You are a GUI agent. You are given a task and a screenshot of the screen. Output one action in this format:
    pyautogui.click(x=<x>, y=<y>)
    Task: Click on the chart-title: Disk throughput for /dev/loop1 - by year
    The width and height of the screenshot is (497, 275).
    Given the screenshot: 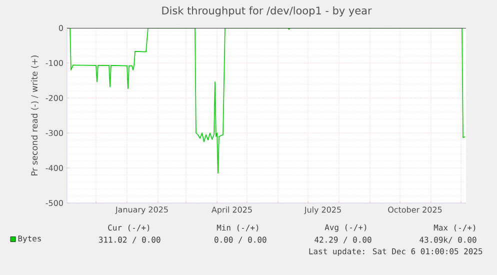 What is the action you would take?
    pyautogui.click(x=267, y=11)
    